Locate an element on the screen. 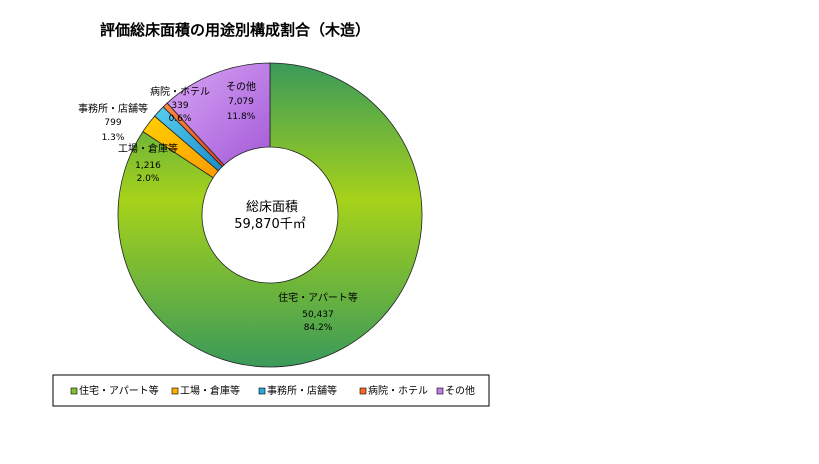  slice-label-factory-value: 1,216 is located at coordinates (148, 166).